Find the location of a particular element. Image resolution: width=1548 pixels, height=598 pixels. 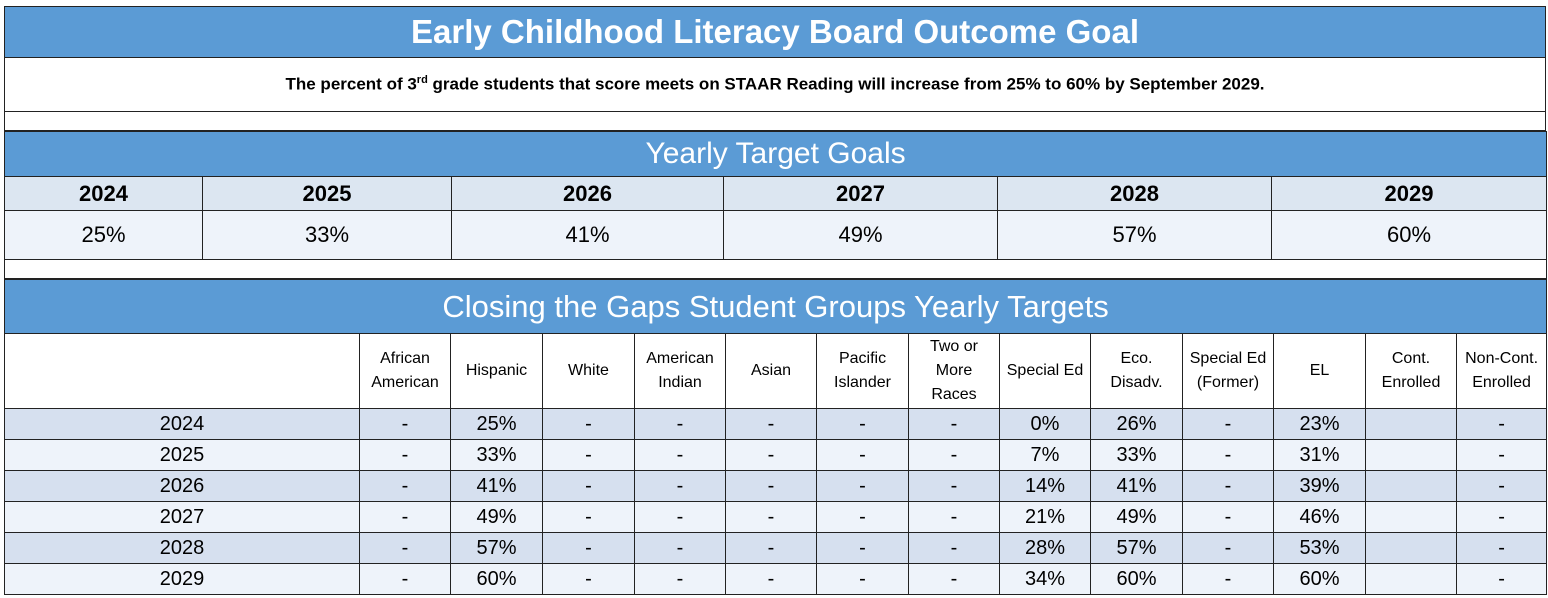

column-header-line: (Former) is located at coordinates (1228, 382).